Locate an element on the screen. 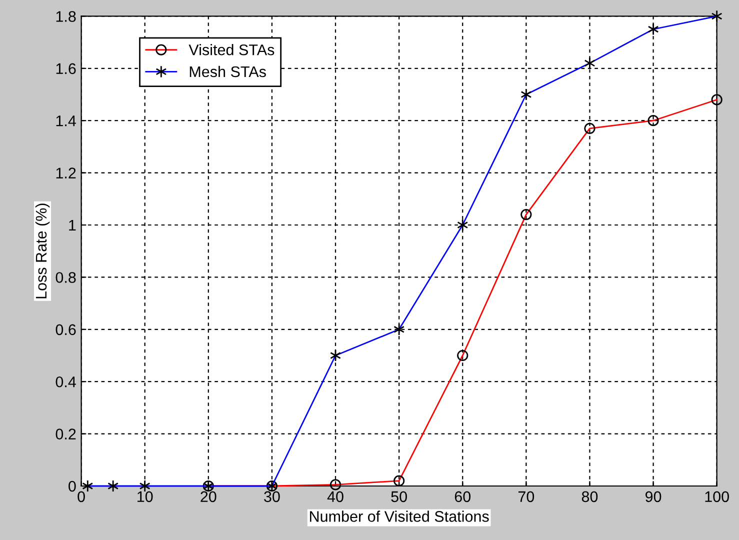 The image size is (739, 540). x-tick-label: 40 is located at coordinates (335, 496).